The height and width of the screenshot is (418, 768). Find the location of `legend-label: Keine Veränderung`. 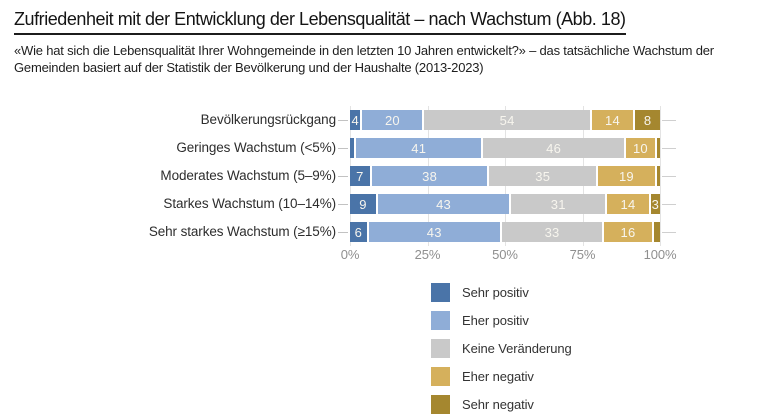

legend-label: Keine Veränderung is located at coordinates (517, 348).